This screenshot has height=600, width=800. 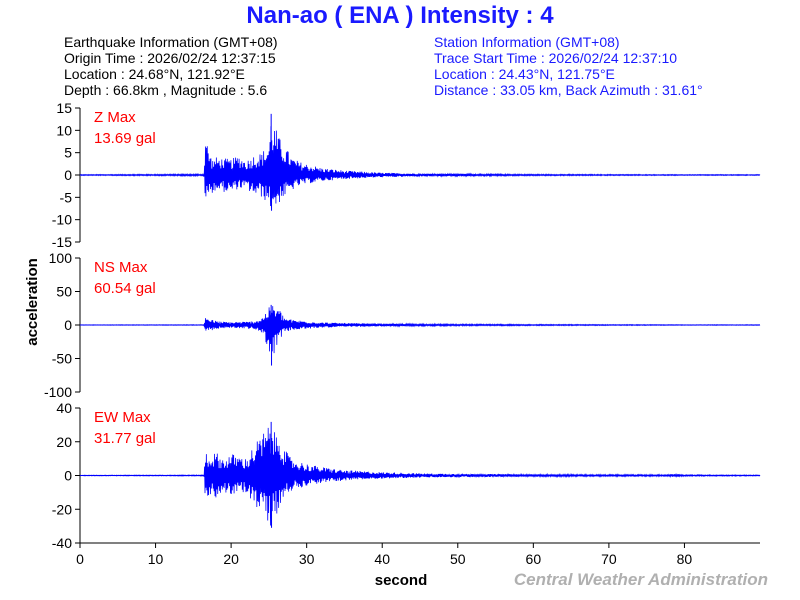 What do you see at coordinates (64, 292) in the screenshot?
I see `y-tick-label: 50` at bounding box center [64, 292].